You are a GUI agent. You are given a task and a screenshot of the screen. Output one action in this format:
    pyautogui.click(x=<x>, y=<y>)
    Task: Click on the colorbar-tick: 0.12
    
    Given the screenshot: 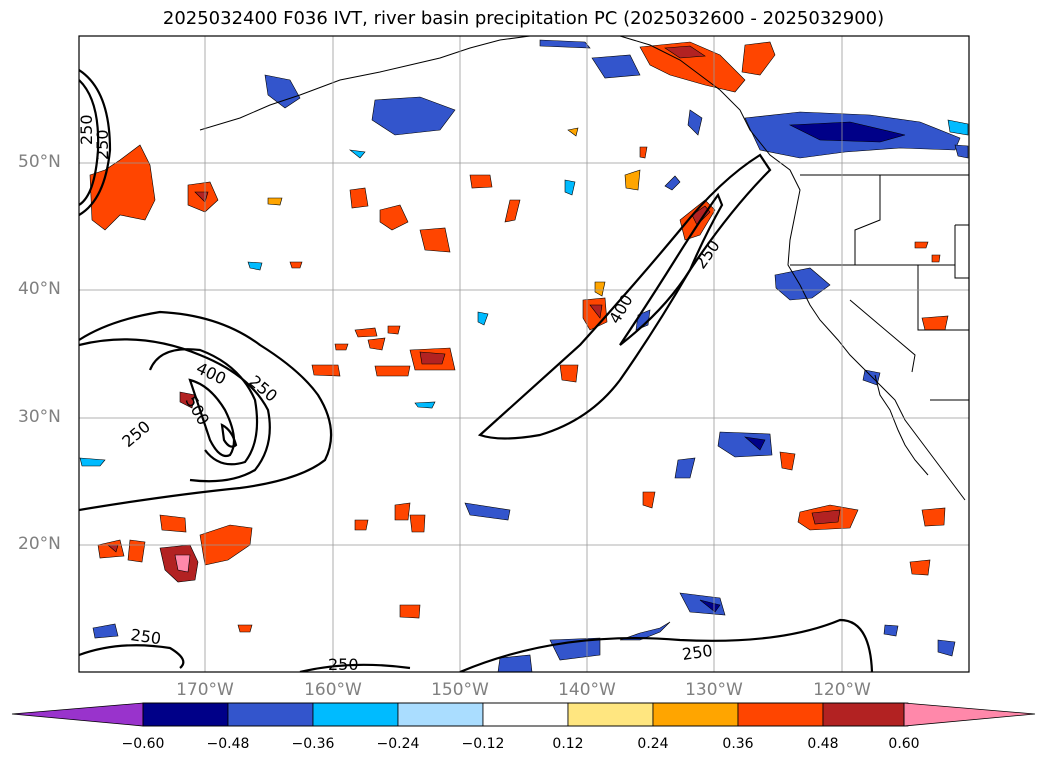 What is the action you would take?
    pyautogui.click(x=568, y=744)
    